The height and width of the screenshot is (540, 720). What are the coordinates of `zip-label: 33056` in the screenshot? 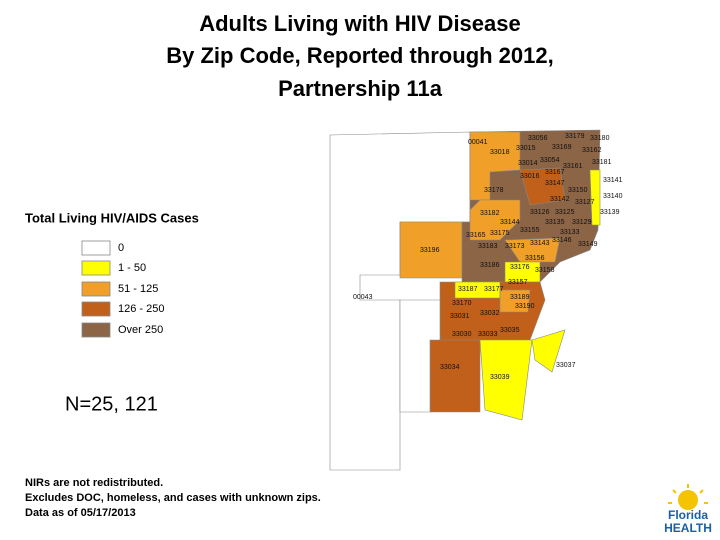 It's located at (538, 138).